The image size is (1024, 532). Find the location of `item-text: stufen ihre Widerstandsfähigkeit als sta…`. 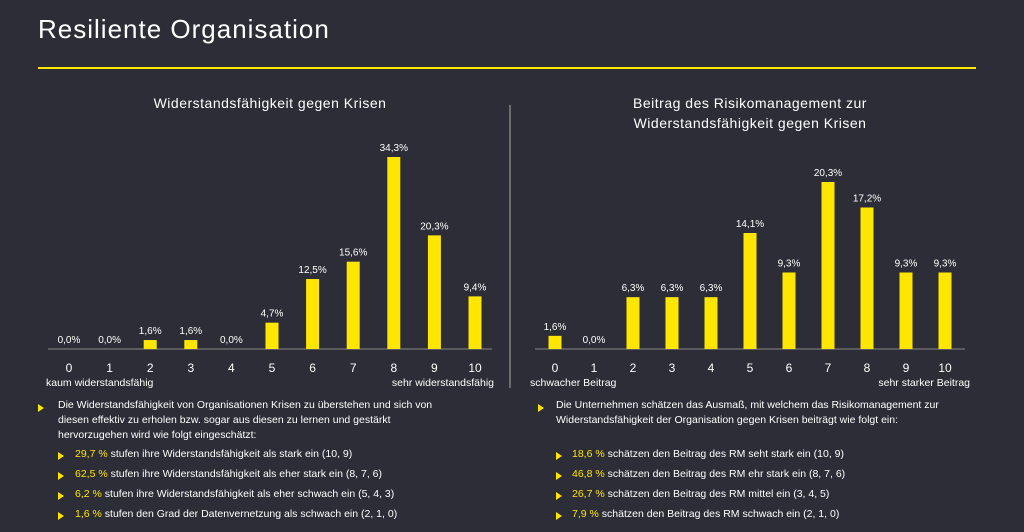

item-text: stufen ihre Widerstandsfähigkeit als sta… is located at coordinates (231, 454).